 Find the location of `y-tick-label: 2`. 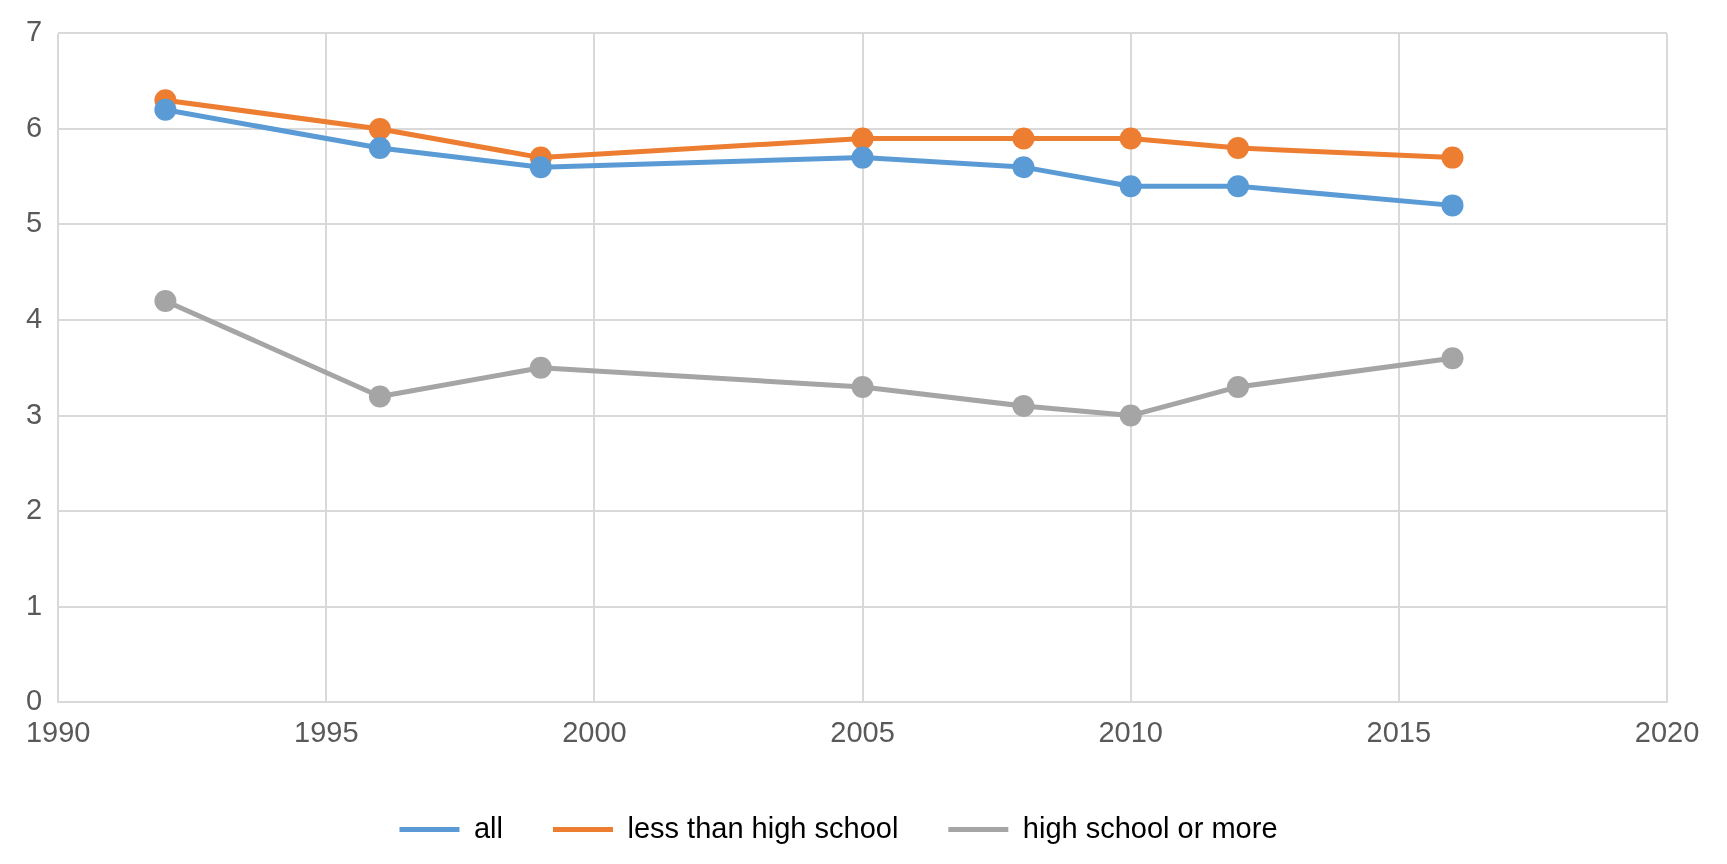

y-tick-label: 2 is located at coordinates (34, 509).